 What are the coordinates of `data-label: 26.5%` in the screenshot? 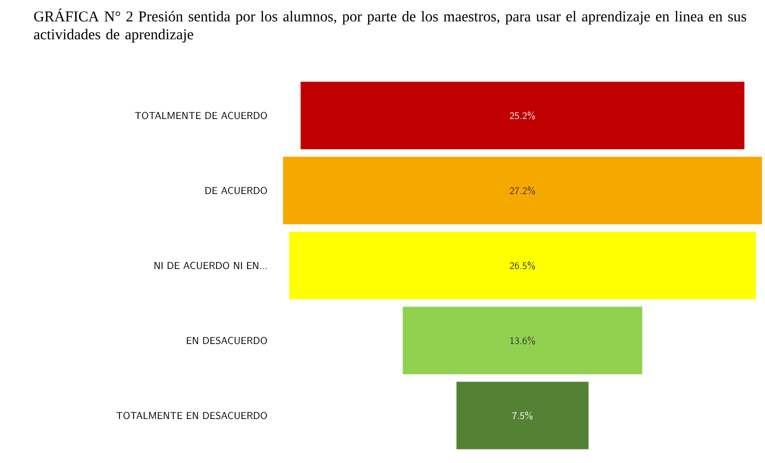 It's located at (522, 265).